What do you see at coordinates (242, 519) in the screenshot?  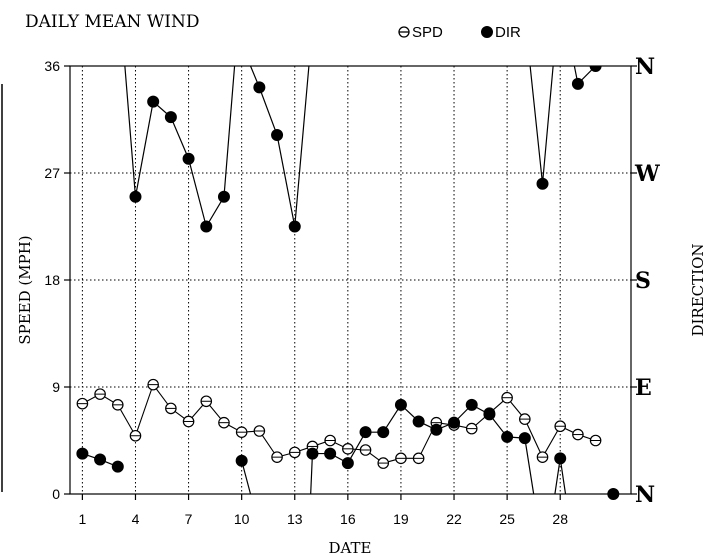 I see `x-tick-label: 10` at bounding box center [242, 519].